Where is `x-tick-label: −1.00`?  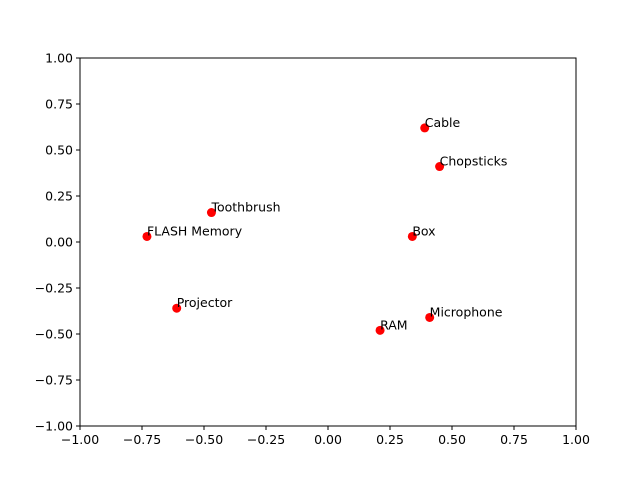 x-tick-label: −1.00 is located at coordinates (80, 439).